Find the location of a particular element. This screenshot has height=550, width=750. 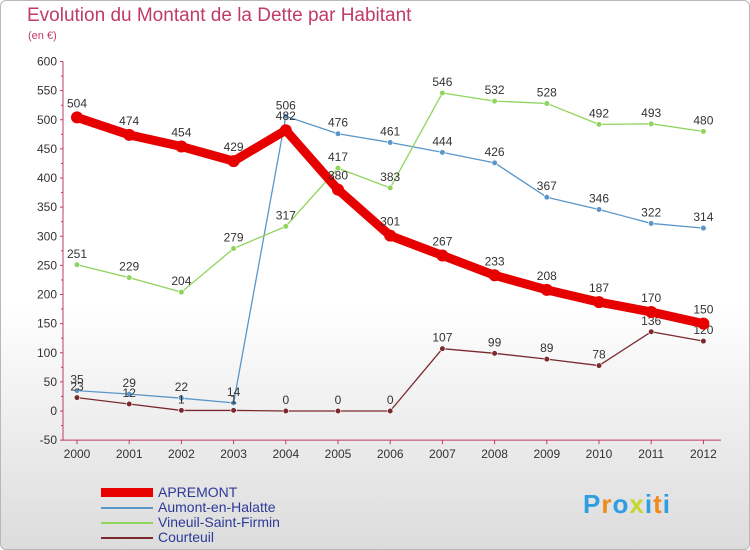

data-label: 99 is located at coordinates (495, 342).